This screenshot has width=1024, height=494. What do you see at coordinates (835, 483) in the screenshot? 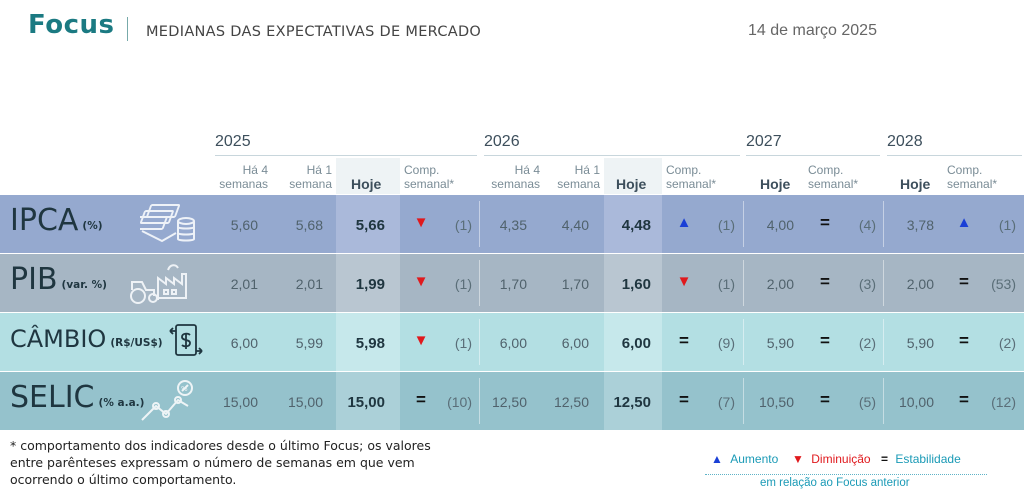
I see `legend-note: em relação ao Focus anterior` at bounding box center [835, 483].